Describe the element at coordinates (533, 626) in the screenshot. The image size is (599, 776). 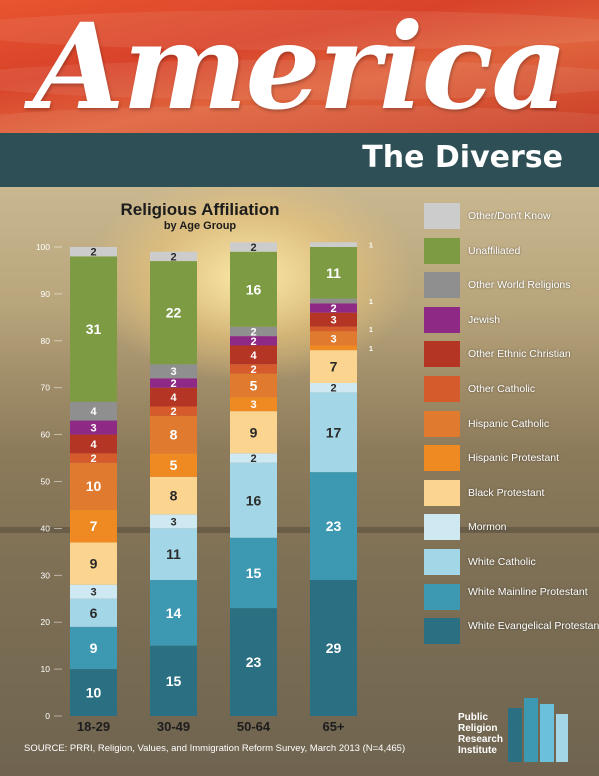
I see `legend-label: White Evangelical Protestant` at that location.